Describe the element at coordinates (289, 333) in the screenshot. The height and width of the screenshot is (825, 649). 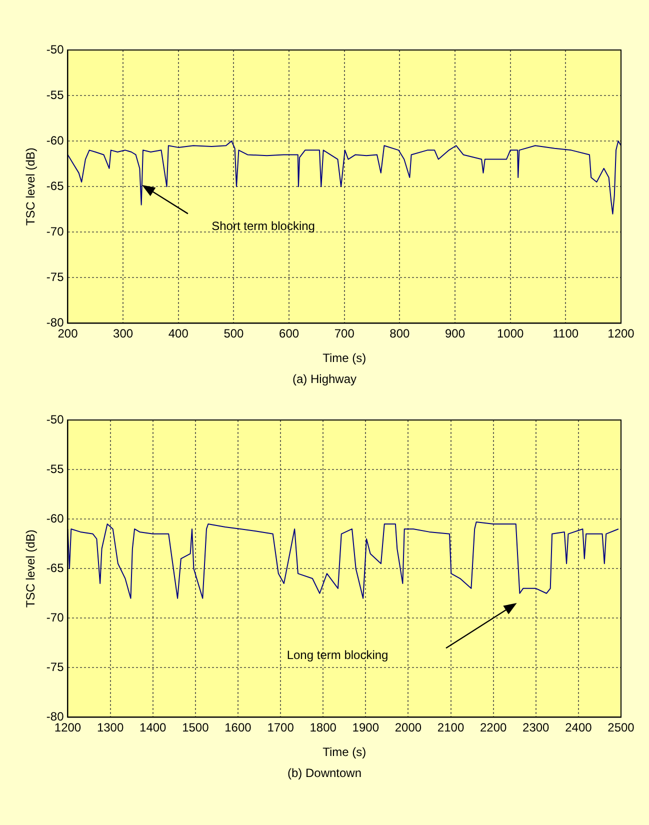
I see `x-tick-label: 600` at that location.